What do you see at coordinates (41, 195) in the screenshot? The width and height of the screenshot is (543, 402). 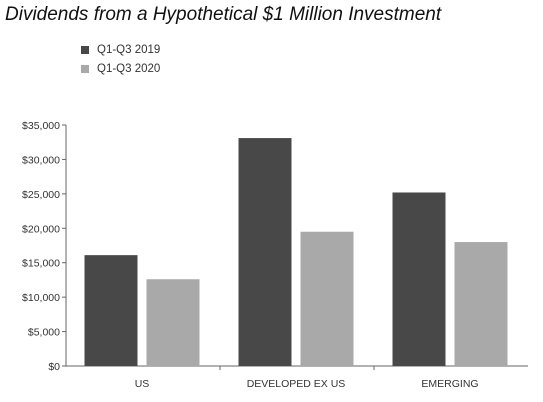 I see `y-tick-label: $25,000` at bounding box center [41, 195].